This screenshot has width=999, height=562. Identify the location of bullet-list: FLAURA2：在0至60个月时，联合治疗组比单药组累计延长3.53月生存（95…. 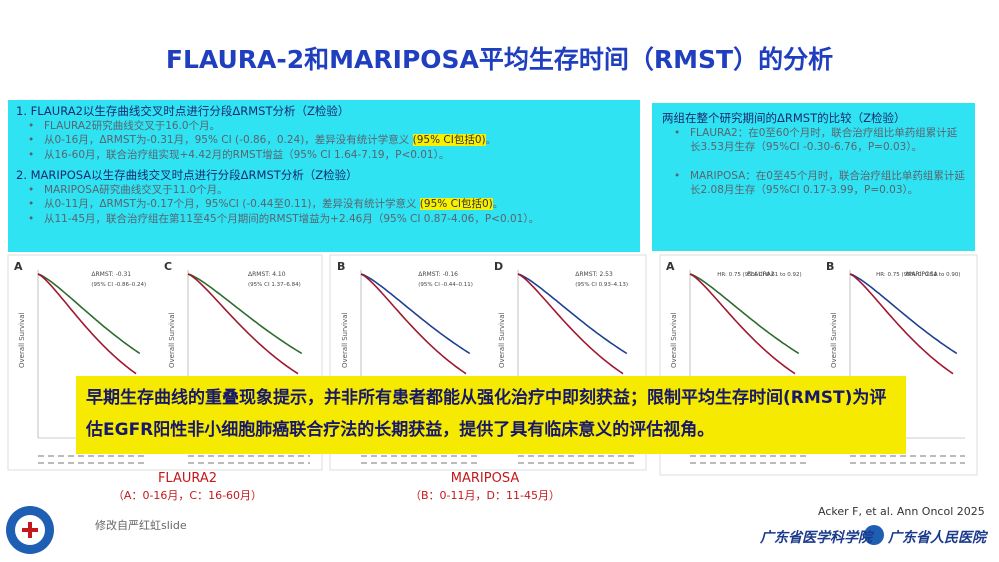
(813, 162).